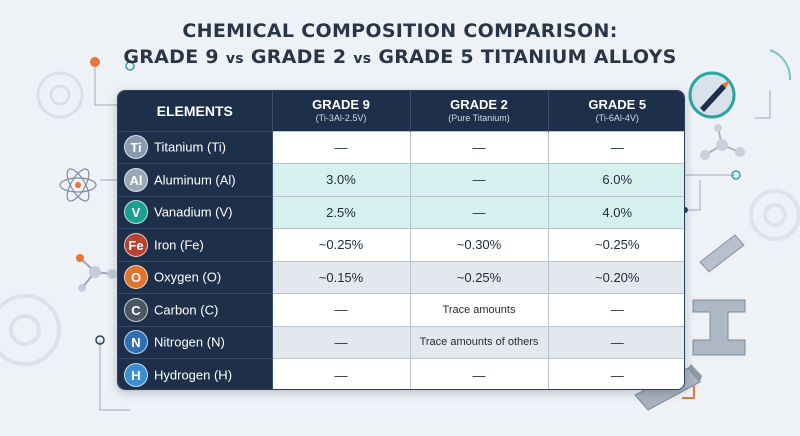 The width and height of the screenshot is (800, 436). Describe the element at coordinates (136, 212) in the screenshot. I see `element-badge-v: V` at that location.